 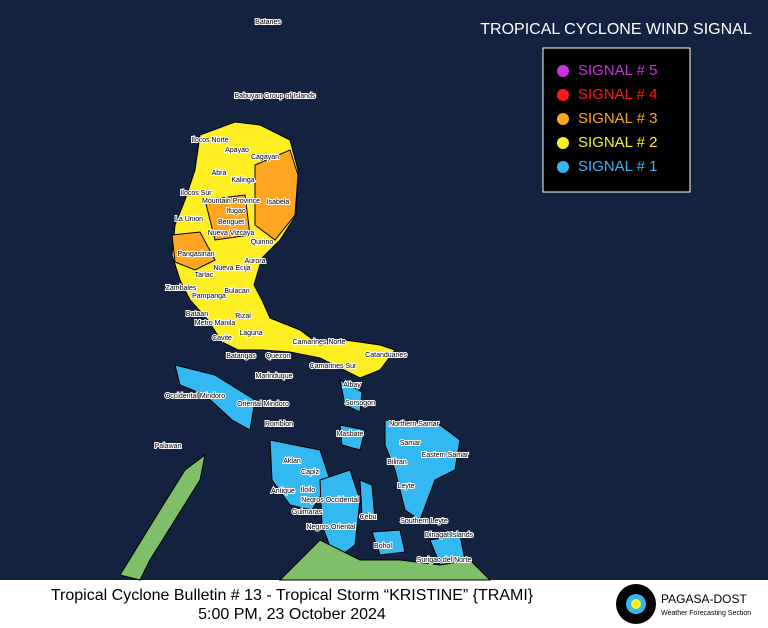 I want to click on place-label: Bulacan, so click(x=236, y=291).